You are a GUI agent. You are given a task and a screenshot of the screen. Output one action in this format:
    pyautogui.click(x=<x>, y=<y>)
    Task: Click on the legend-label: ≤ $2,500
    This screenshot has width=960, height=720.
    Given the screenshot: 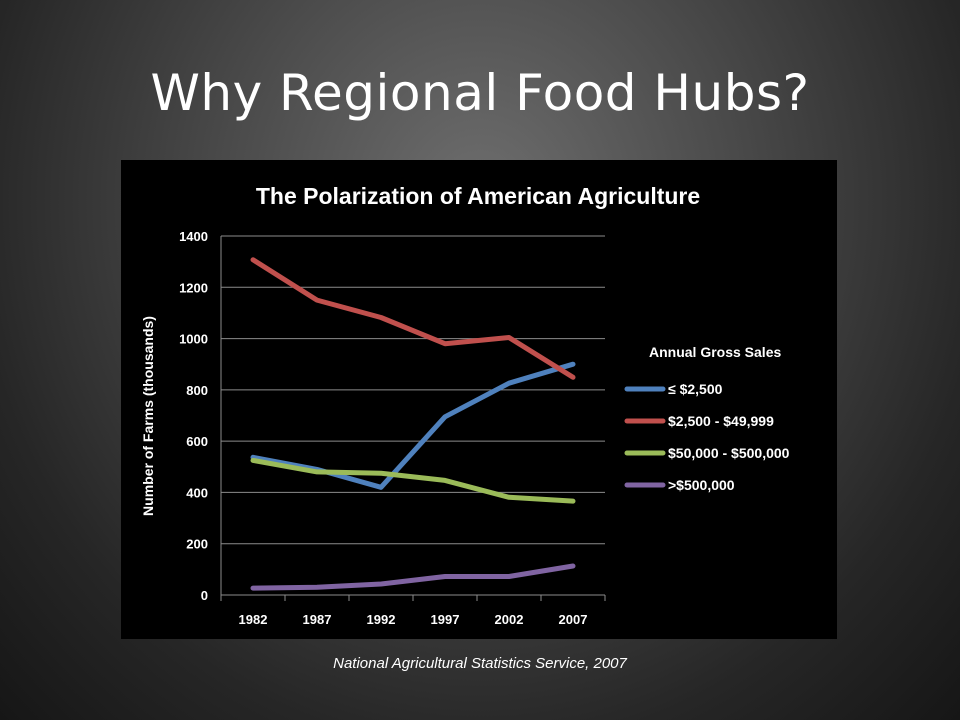 What is the action you would take?
    pyautogui.click(x=695, y=389)
    